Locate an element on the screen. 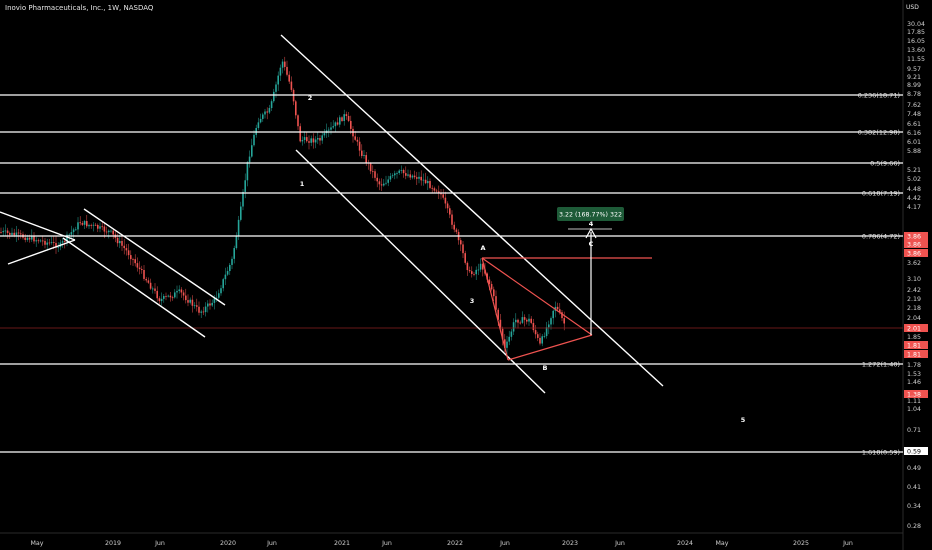 The height and width of the screenshot is (550, 932). channel-2019-upper is located at coordinates (154, 257).